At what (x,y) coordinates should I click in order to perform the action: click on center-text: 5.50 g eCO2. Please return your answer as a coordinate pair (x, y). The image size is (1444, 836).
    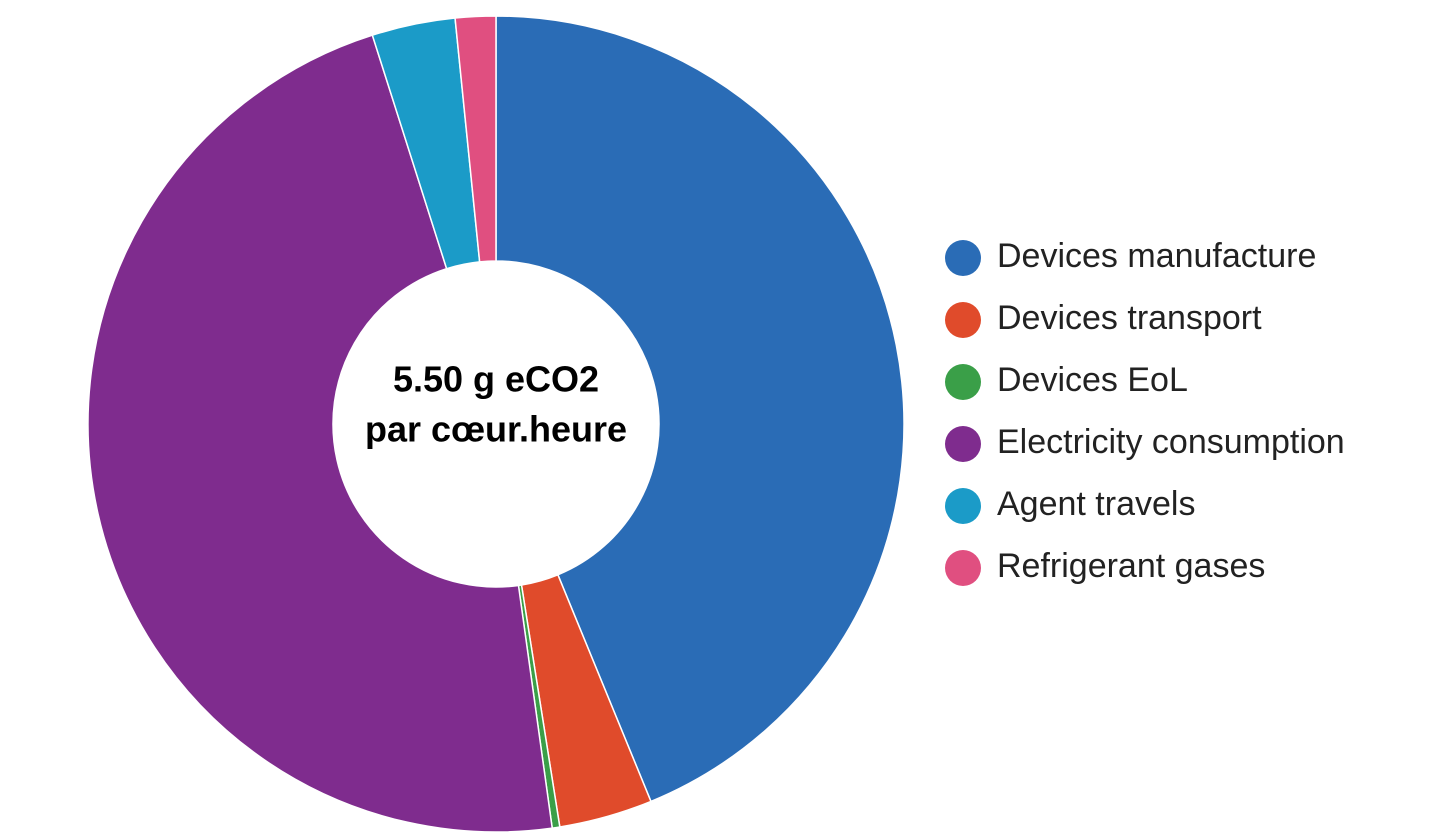
    Looking at the image, I should click on (496, 379).